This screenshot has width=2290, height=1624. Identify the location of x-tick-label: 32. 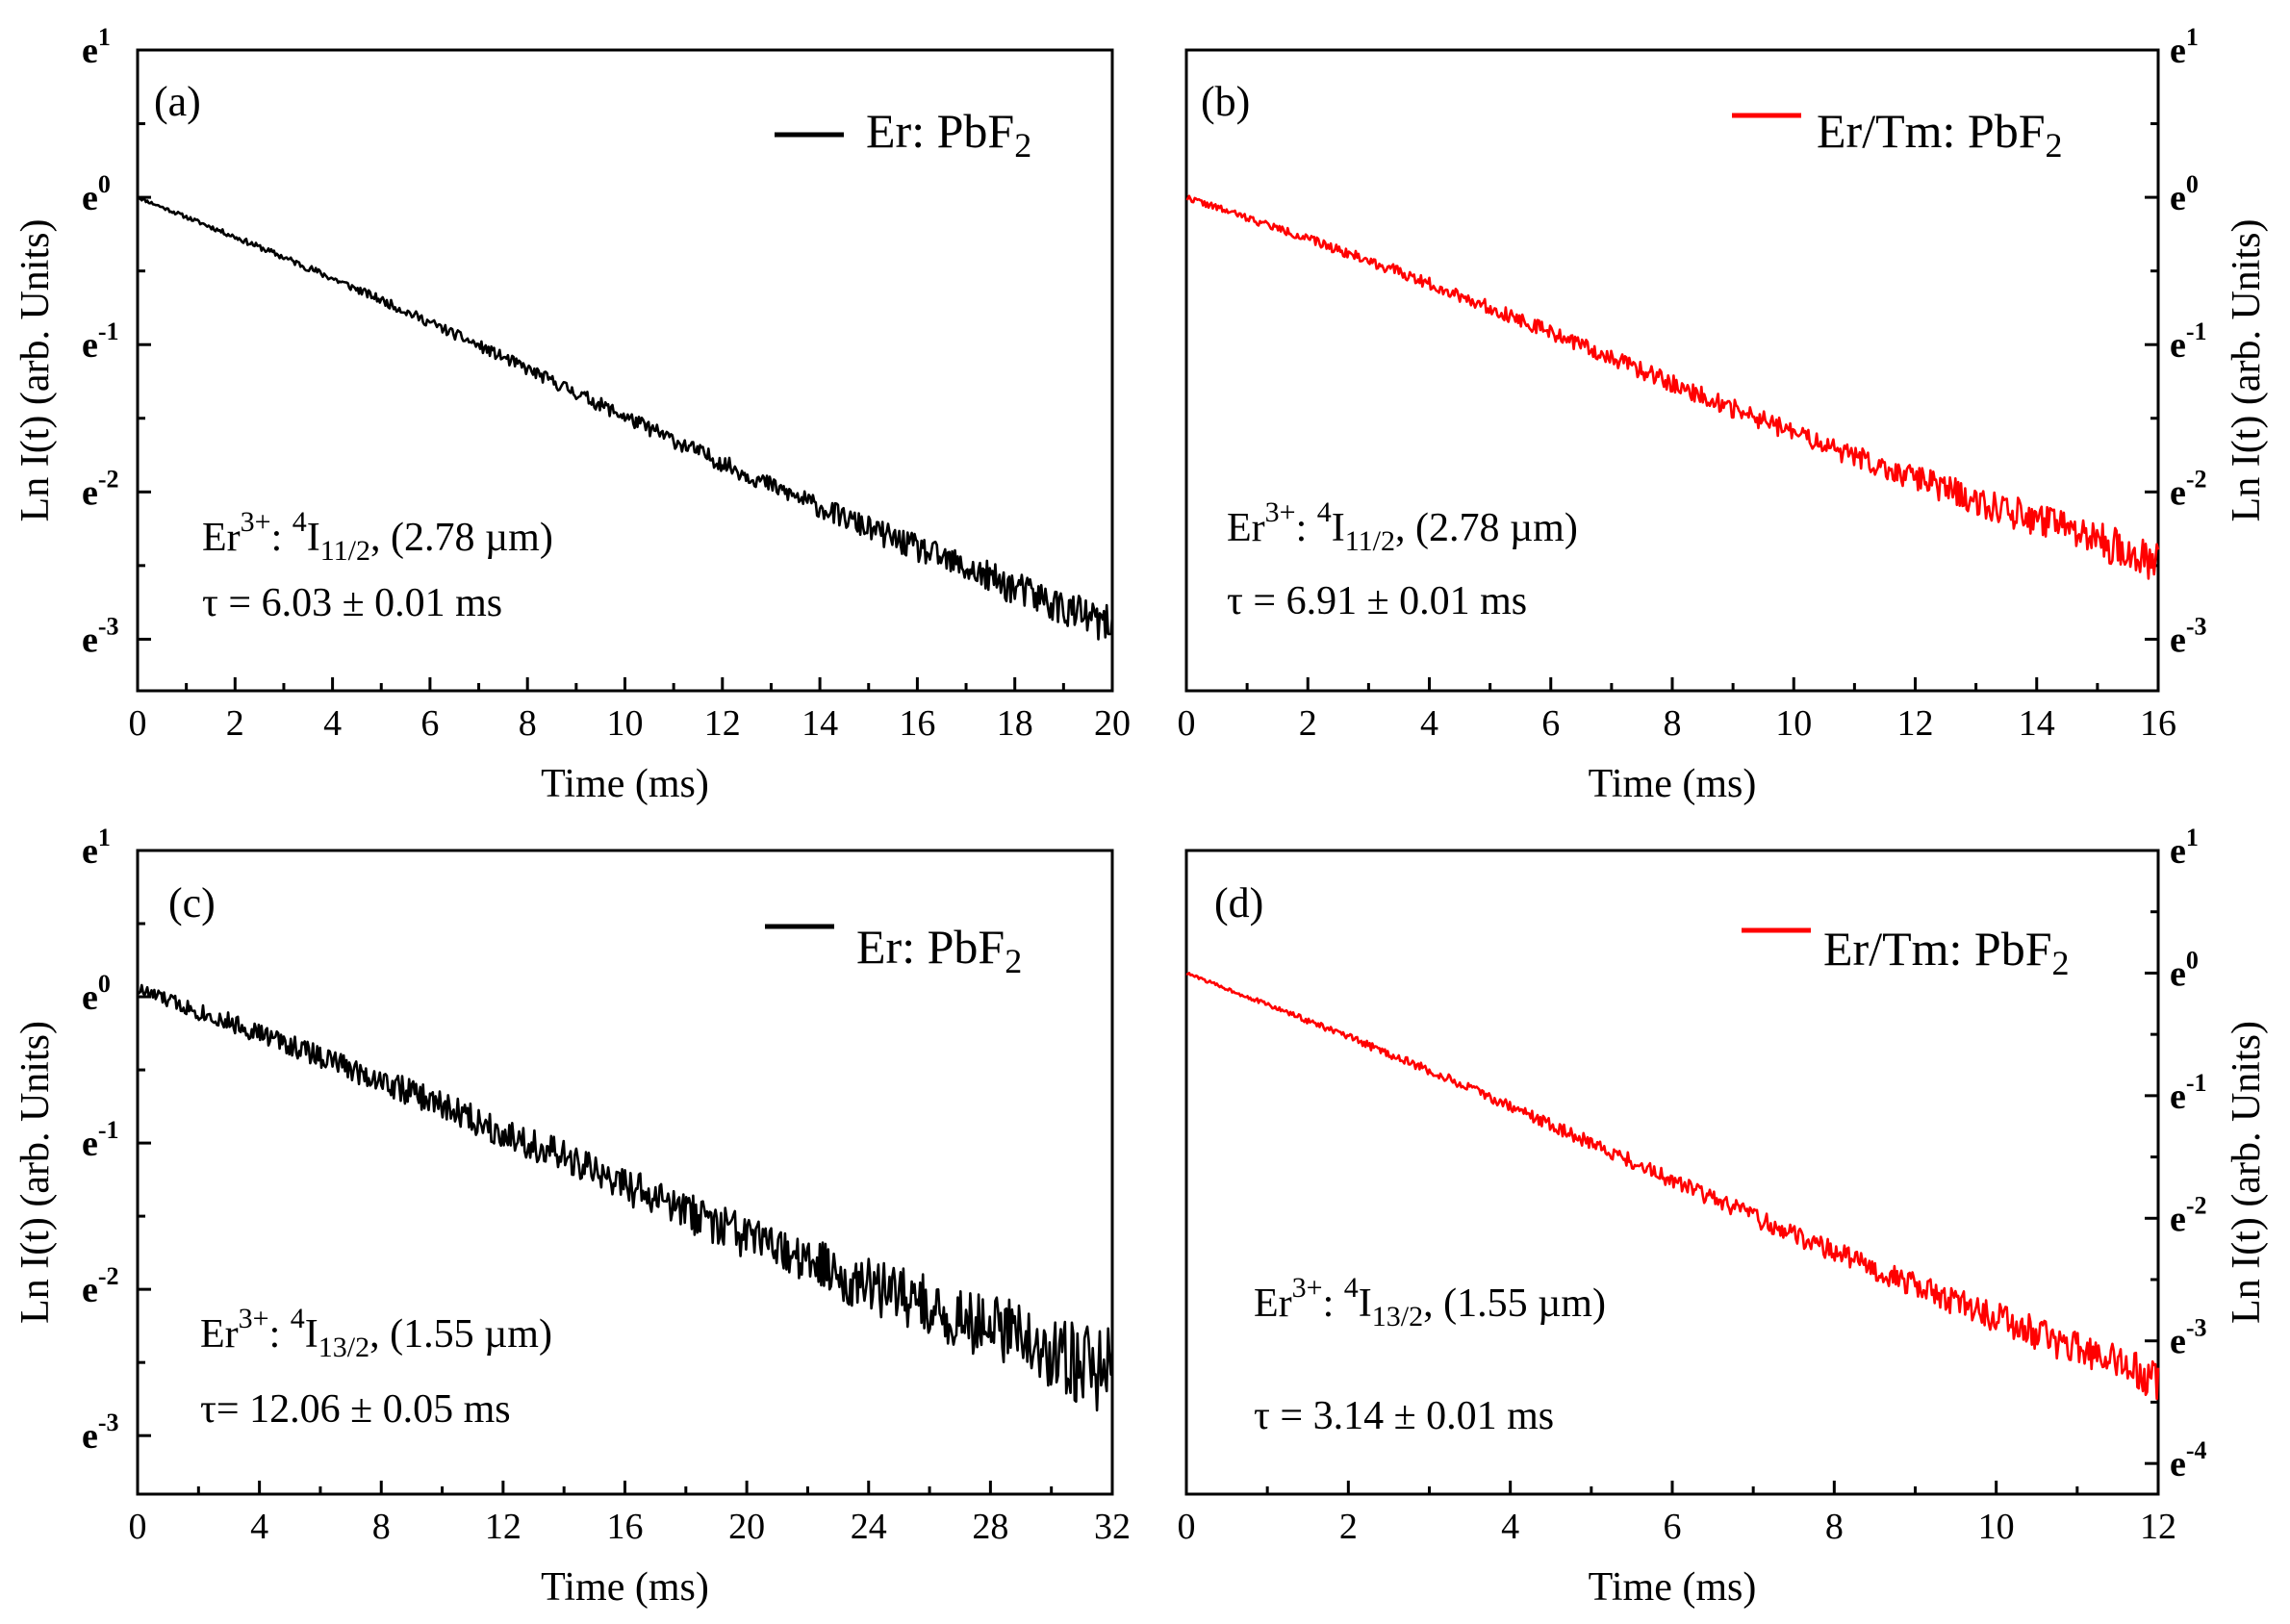
(1112, 1527).